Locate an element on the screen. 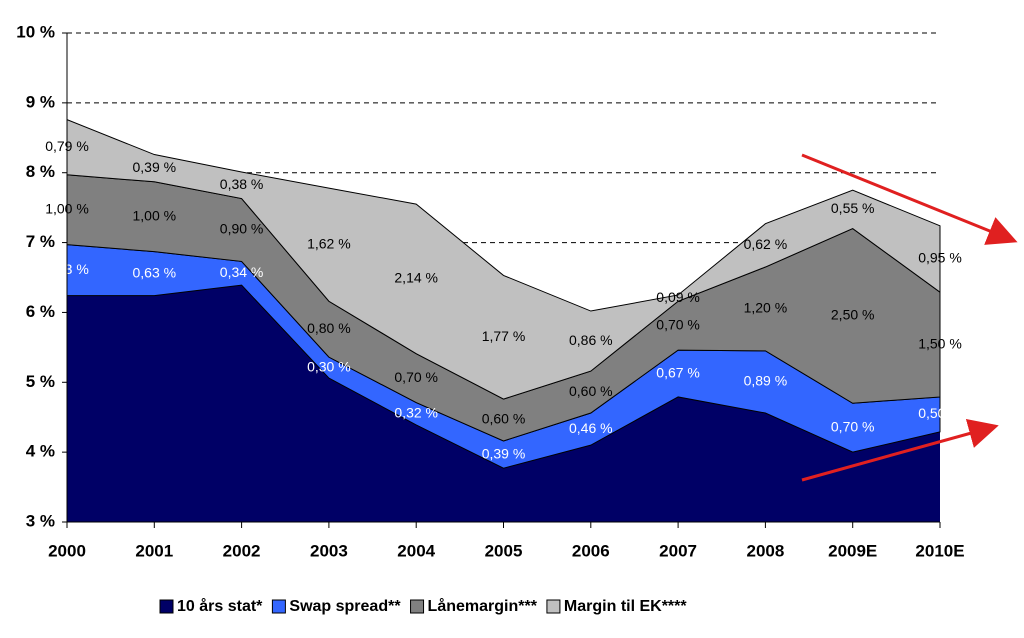 The image size is (1024, 638). value-label: 0,80 % is located at coordinates (329, 328).